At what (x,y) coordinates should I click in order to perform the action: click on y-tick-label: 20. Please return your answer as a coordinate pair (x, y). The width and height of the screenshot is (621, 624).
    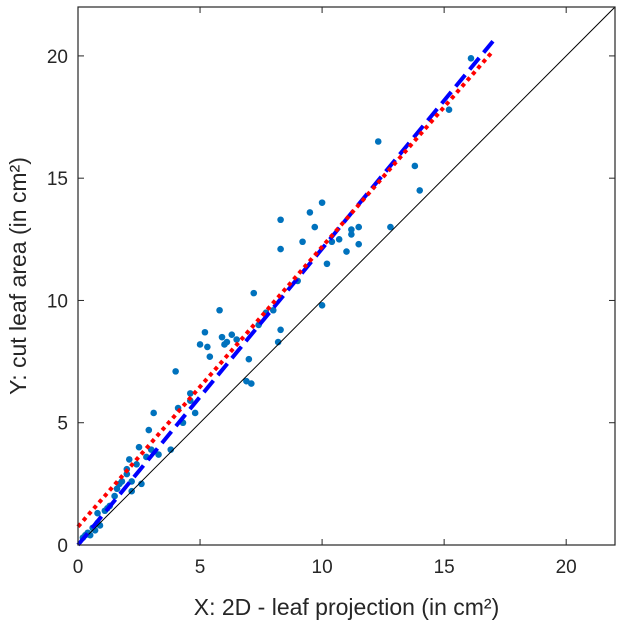
    Looking at the image, I should click on (57, 57).